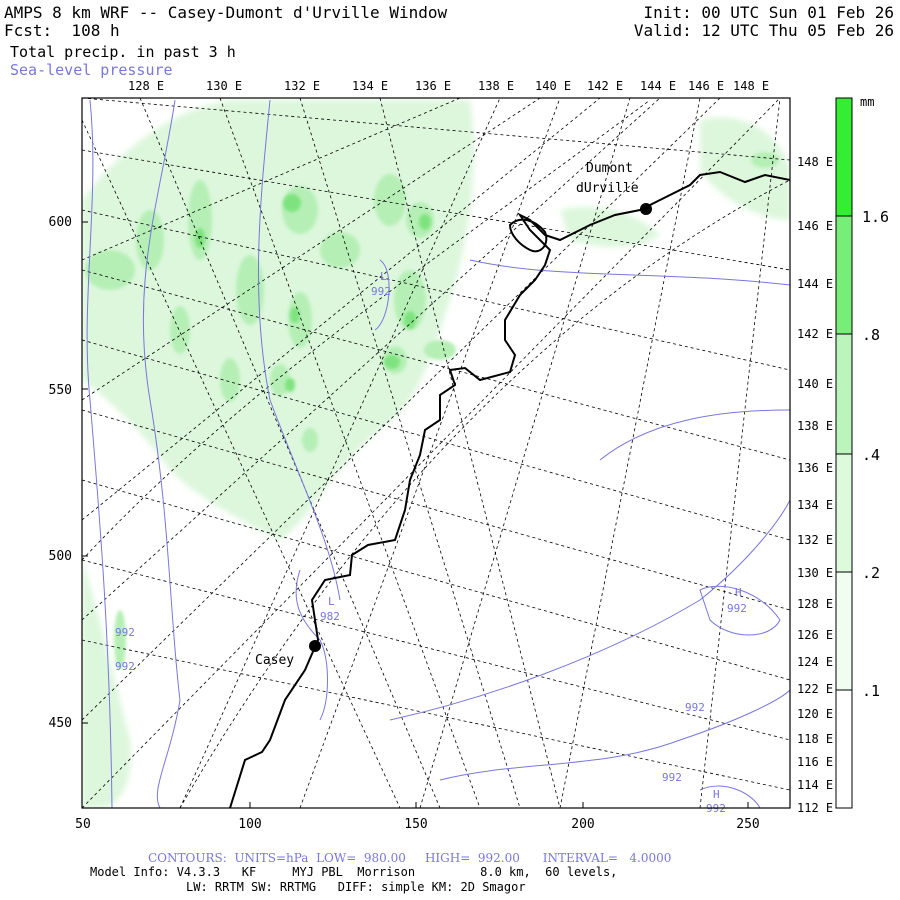  I want to click on right-lon-label: 148 E, so click(815, 162).